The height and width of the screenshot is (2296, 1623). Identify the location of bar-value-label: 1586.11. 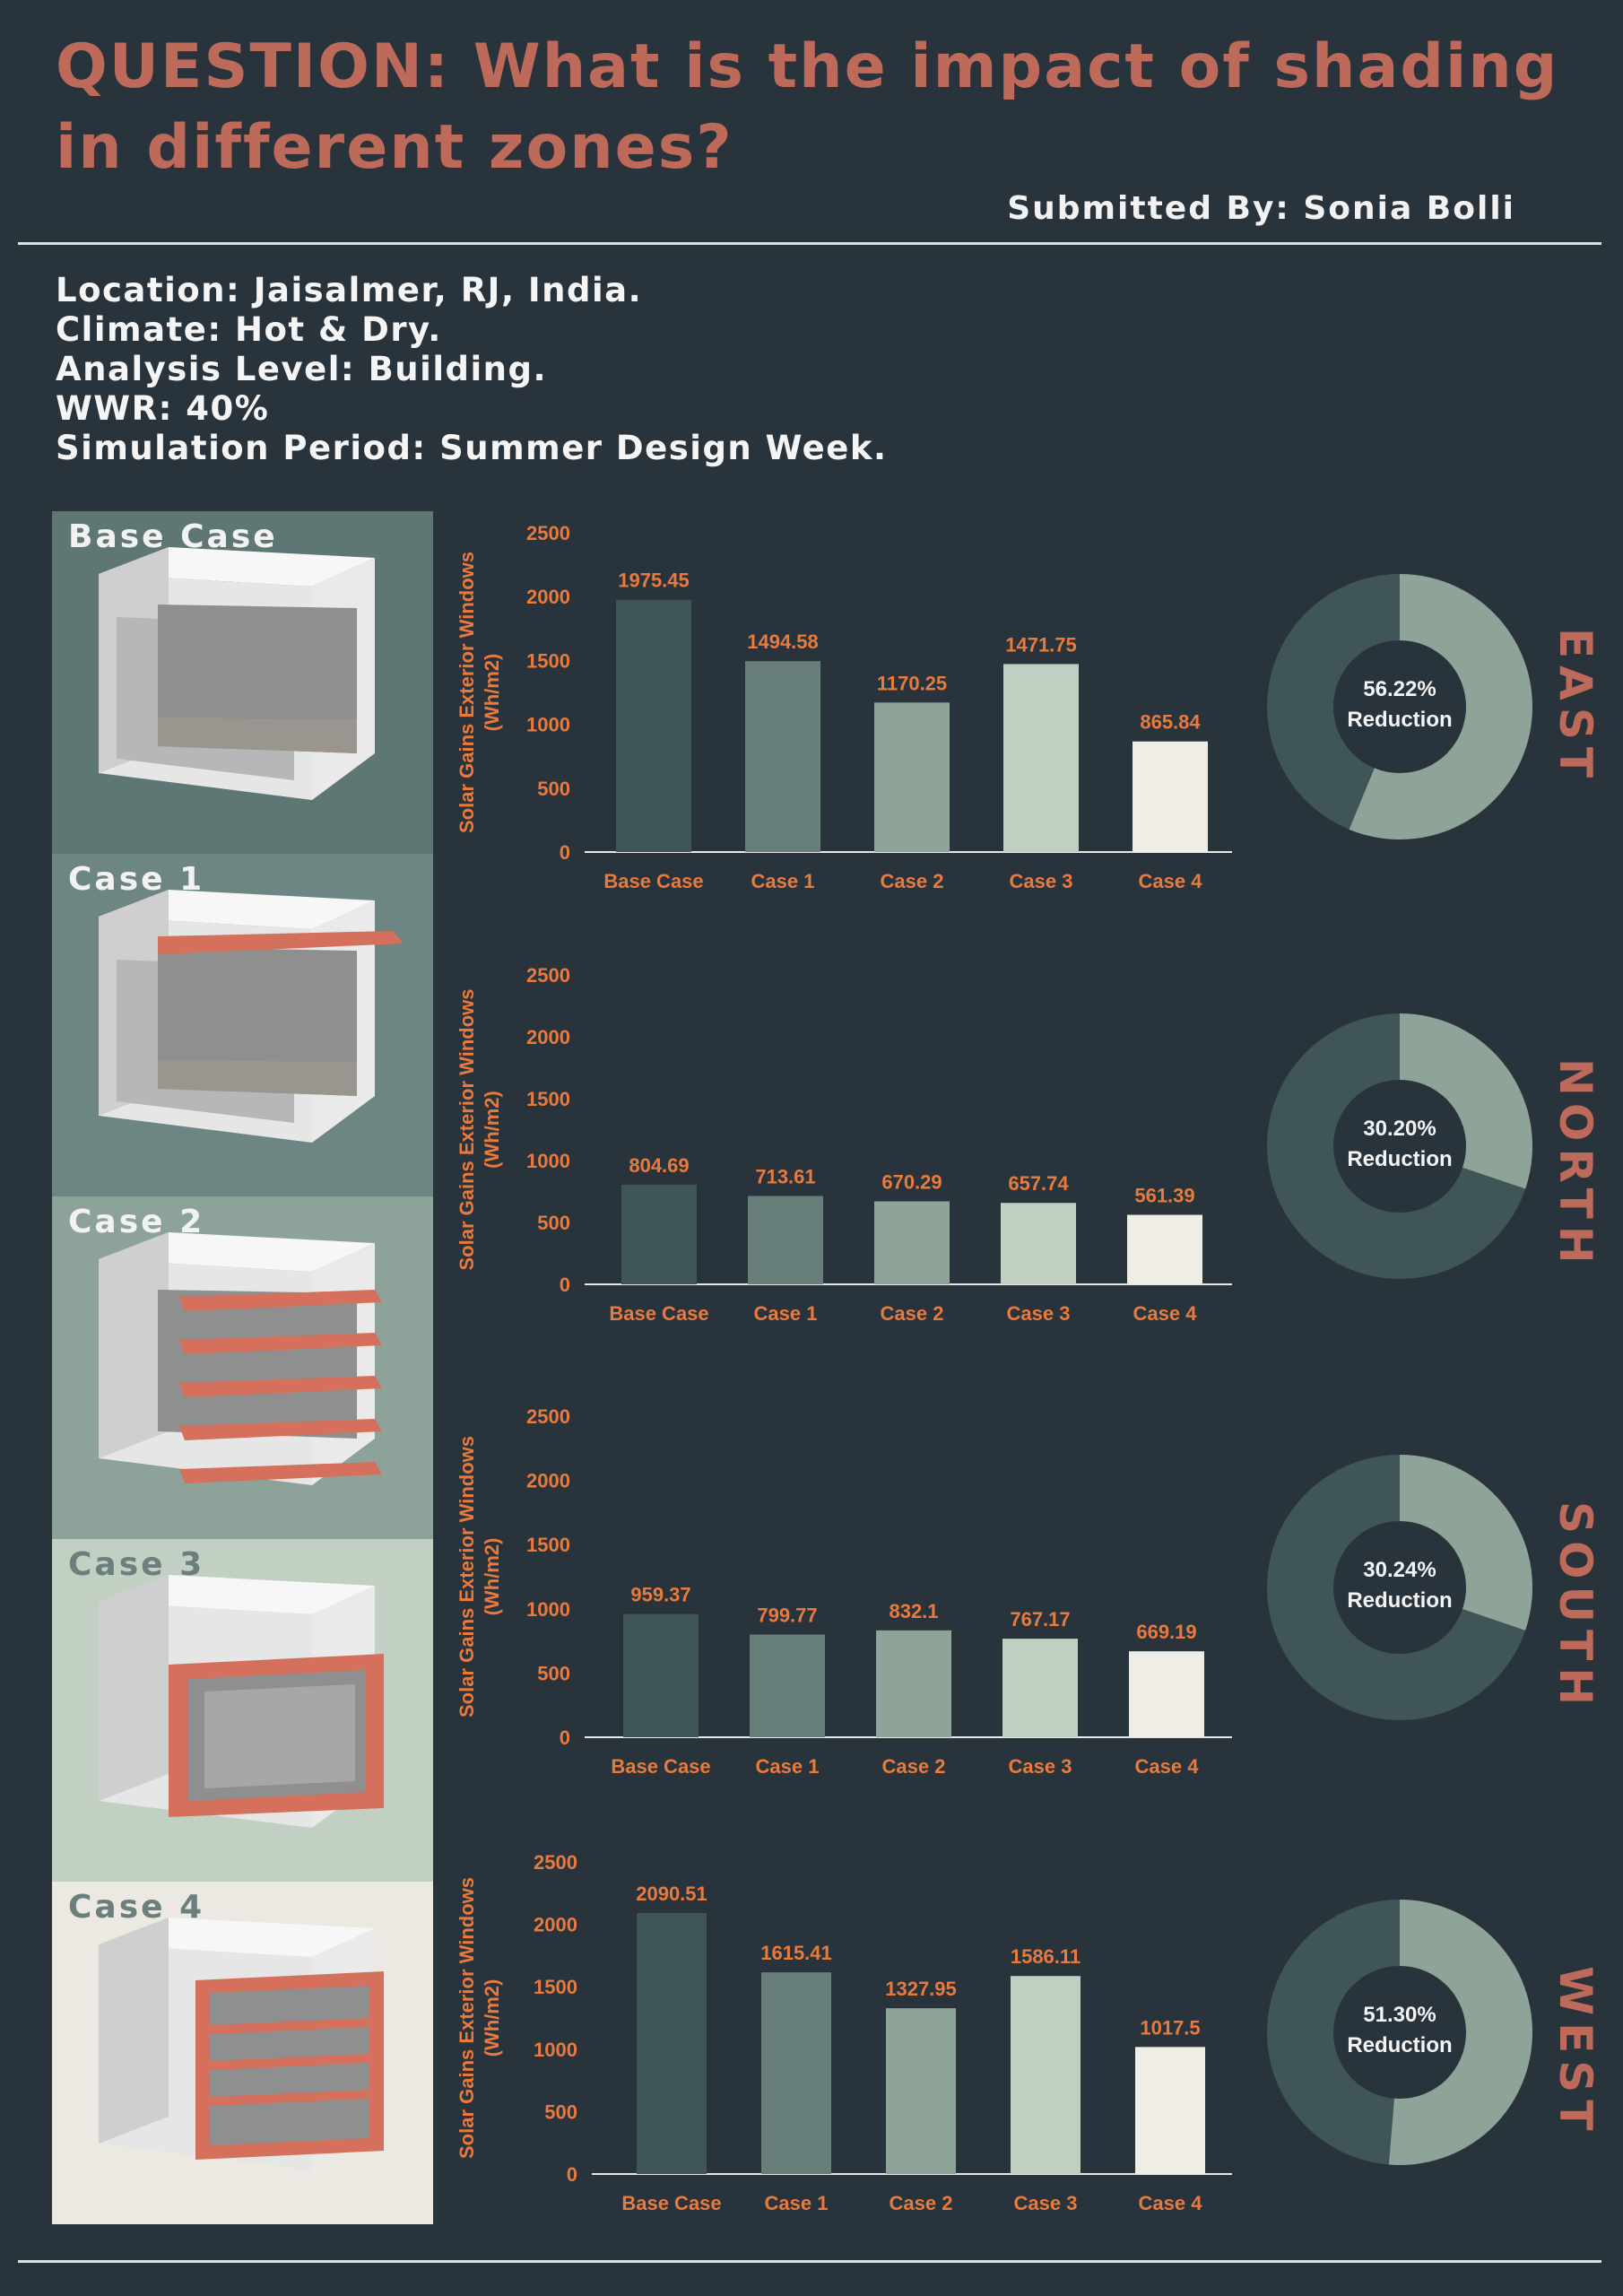
(1046, 1956).